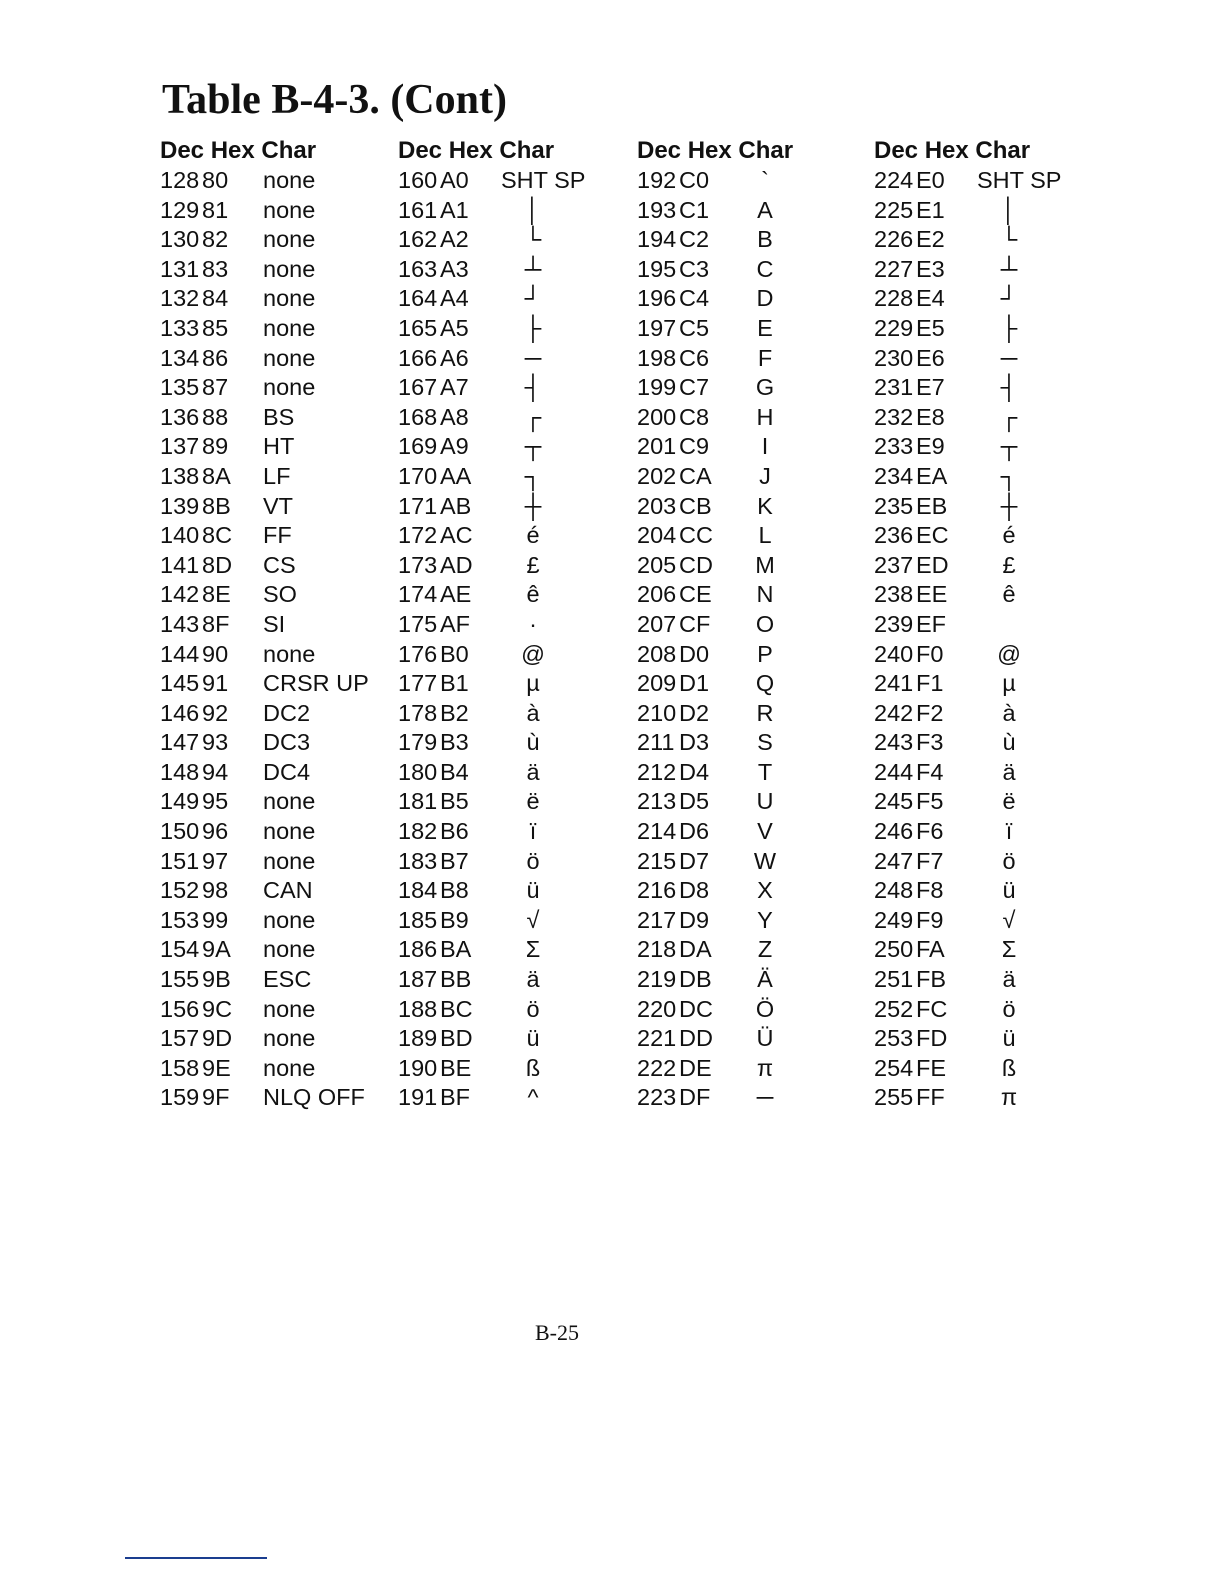 Image resolution: width=1224 pixels, height=1584 pixels. What do you see at coordinates (989, 980) in the screenshot?
I see `table-row: 251 FB ä` at bounding box center [989, 980].